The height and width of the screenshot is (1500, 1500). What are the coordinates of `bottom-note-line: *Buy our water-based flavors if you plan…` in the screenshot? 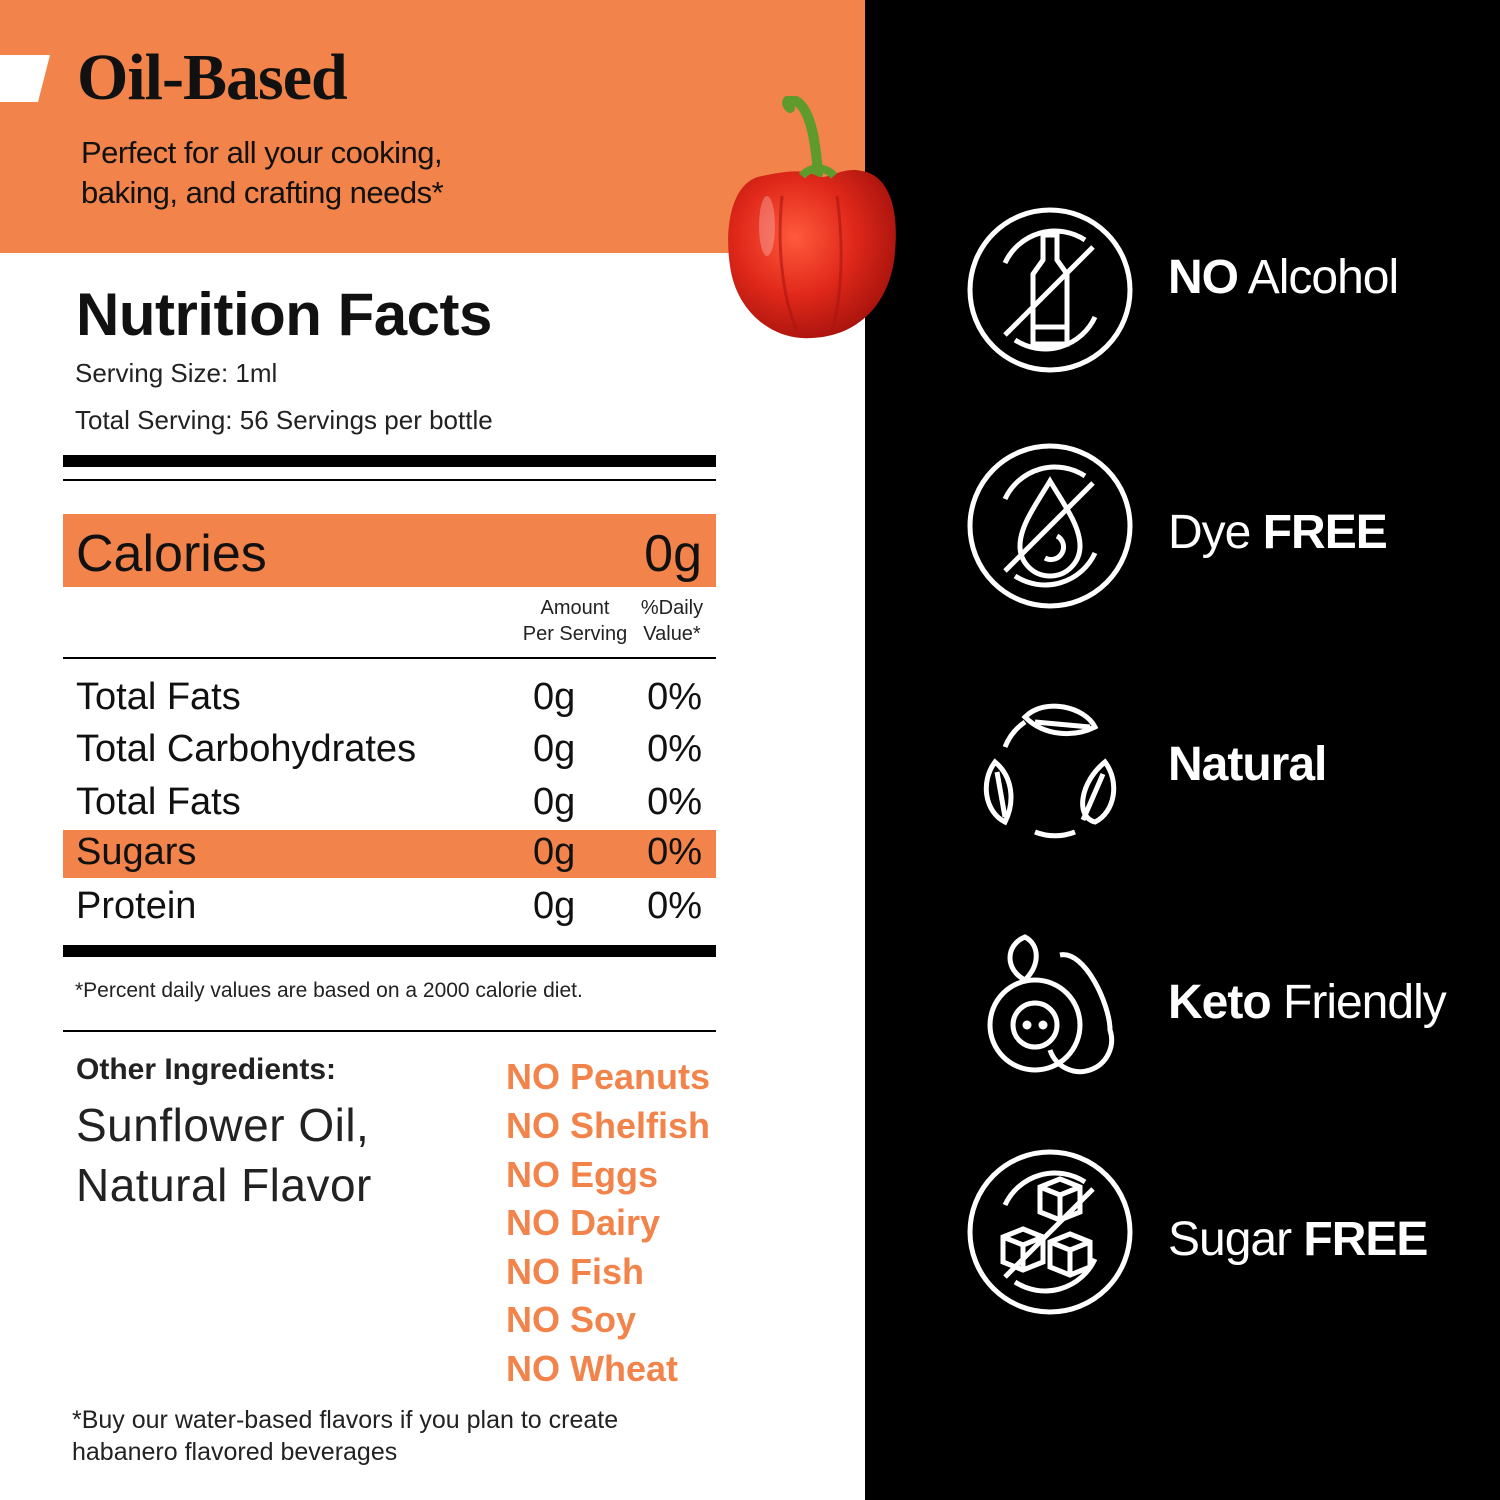 It's located at (345, 1420).